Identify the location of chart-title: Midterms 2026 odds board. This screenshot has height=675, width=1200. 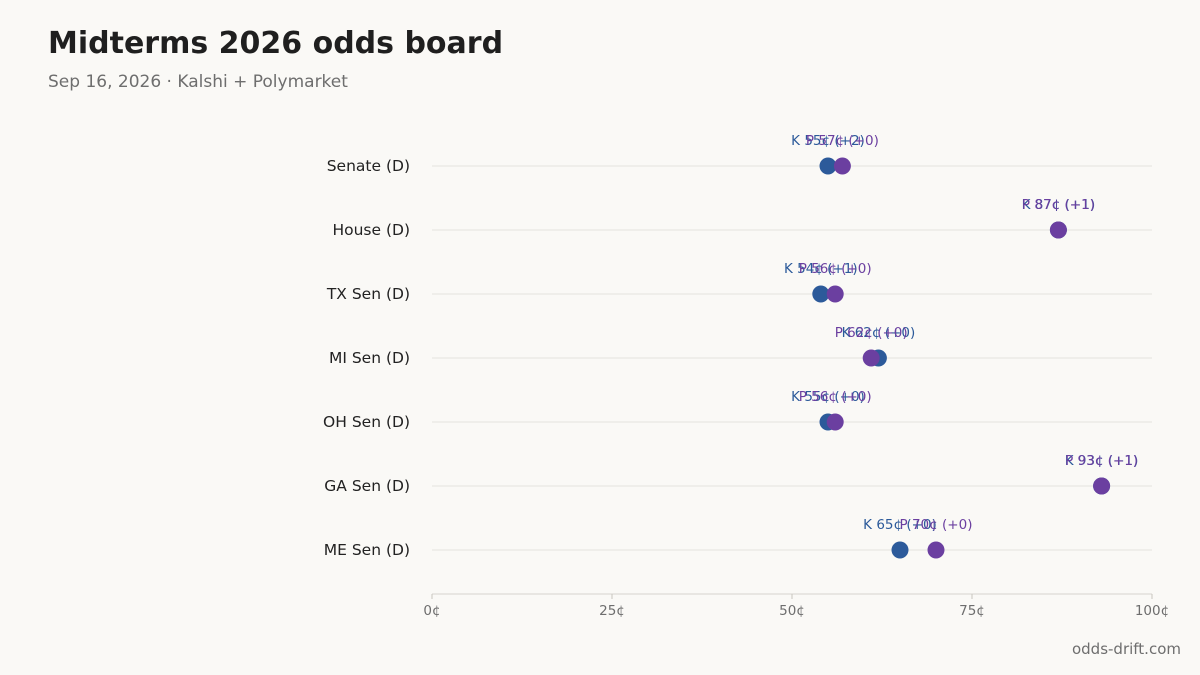
(276, 43).